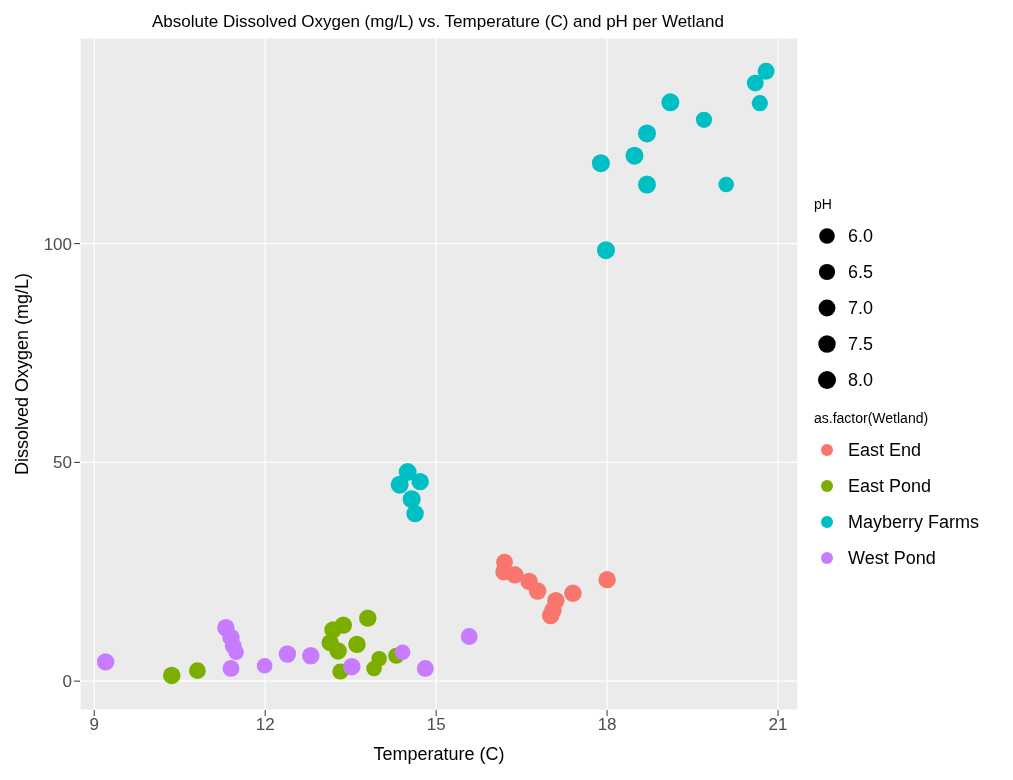  I want to click on legend-title: as.factor(Wetland), so click(872, 418).